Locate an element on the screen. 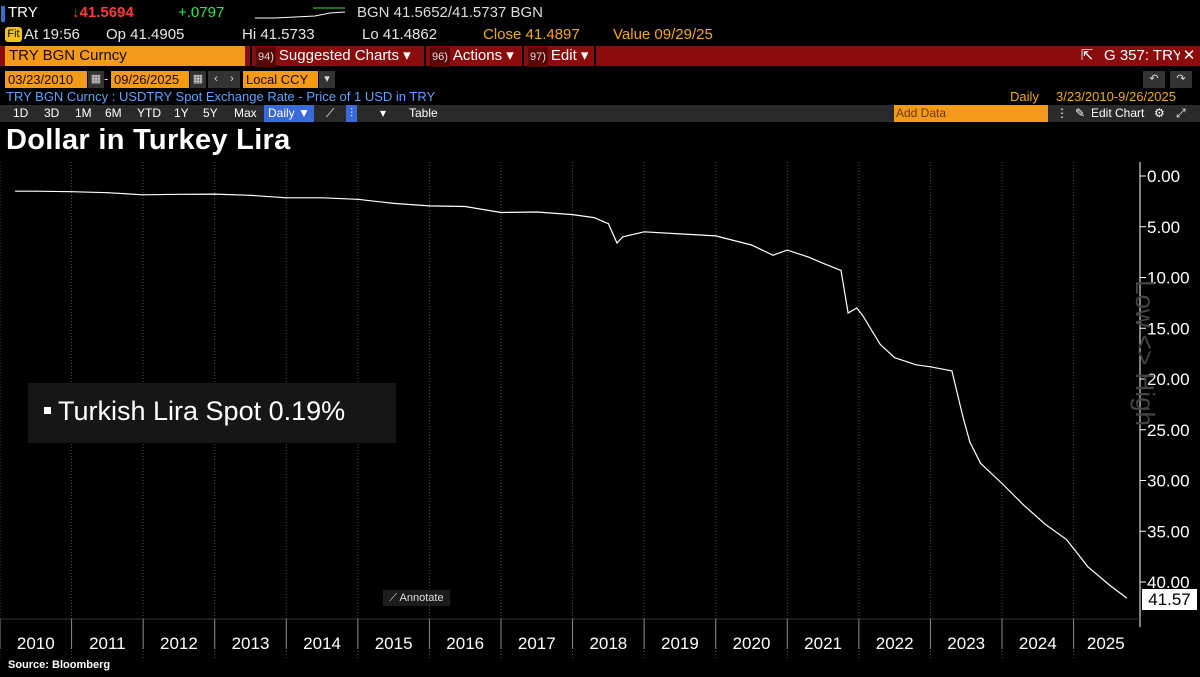 Image resolution: width=1200 pixels, height=677 pixels. popout-icon: ⇱ is located at coordinates (1087, 56).